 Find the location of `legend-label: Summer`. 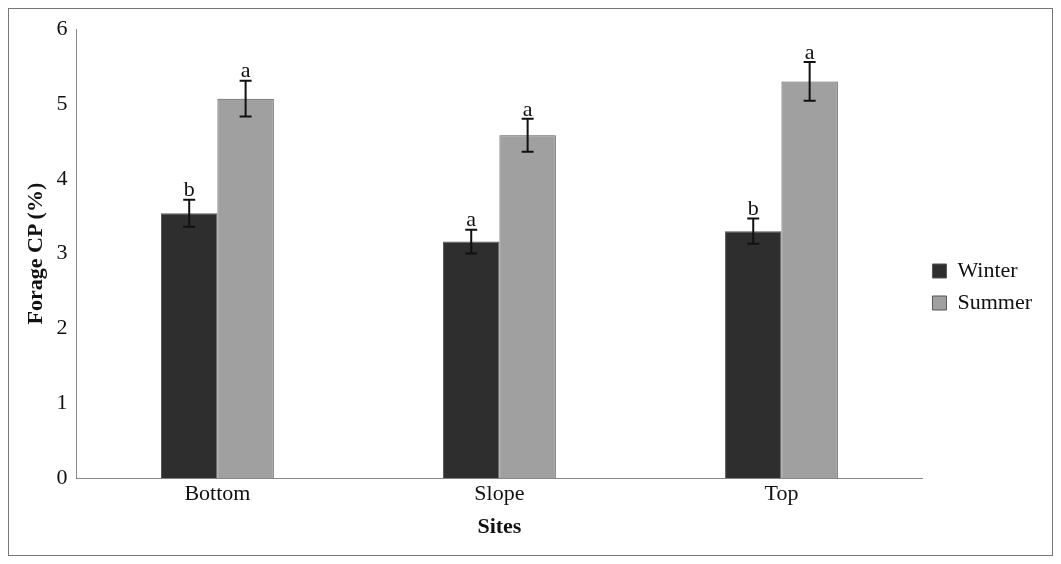

legend-label: Summer is located at coordinates (995, 301).